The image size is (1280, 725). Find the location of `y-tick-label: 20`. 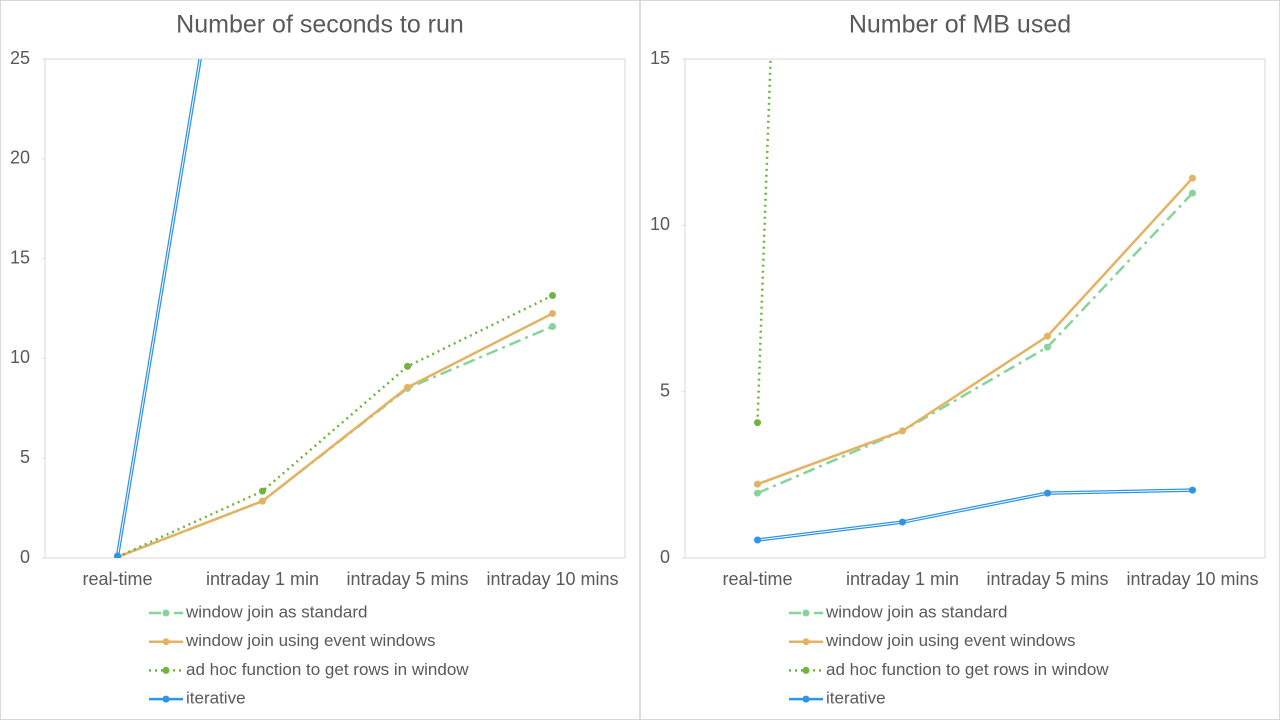

y-tick-label: 20 is located at coordinates (20, 158).